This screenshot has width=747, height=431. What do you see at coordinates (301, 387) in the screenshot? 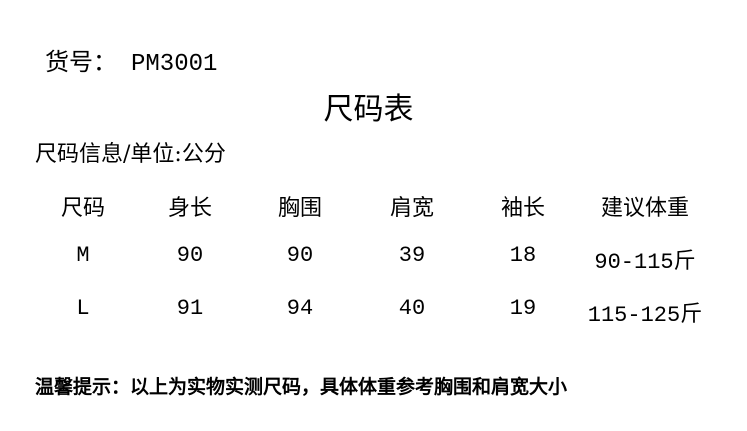
I see `tip-note: 温馨提示：以上为实物实测尺码，具体体重参考胸围和肩宽大小` at bounding box center [301, 387].